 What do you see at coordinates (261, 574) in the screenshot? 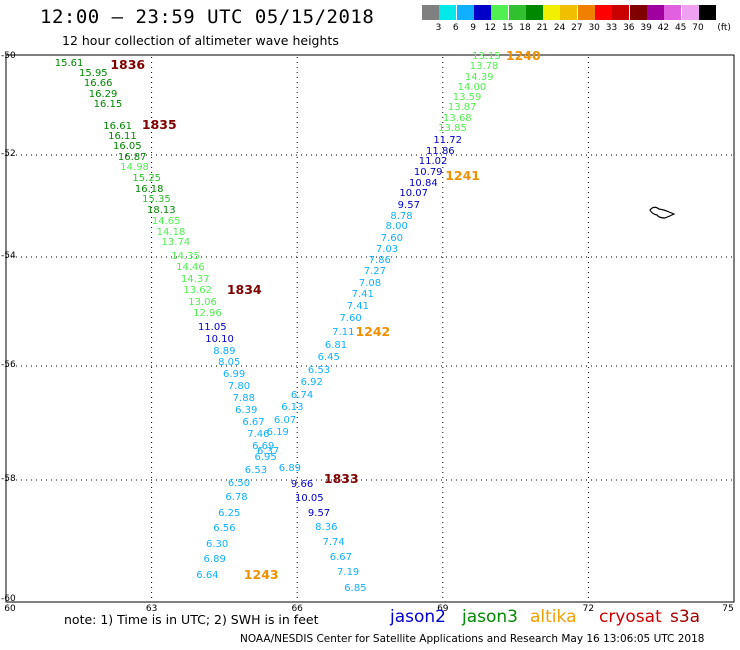
I see `pass-number: 1243` at bounding box center [261, 574].